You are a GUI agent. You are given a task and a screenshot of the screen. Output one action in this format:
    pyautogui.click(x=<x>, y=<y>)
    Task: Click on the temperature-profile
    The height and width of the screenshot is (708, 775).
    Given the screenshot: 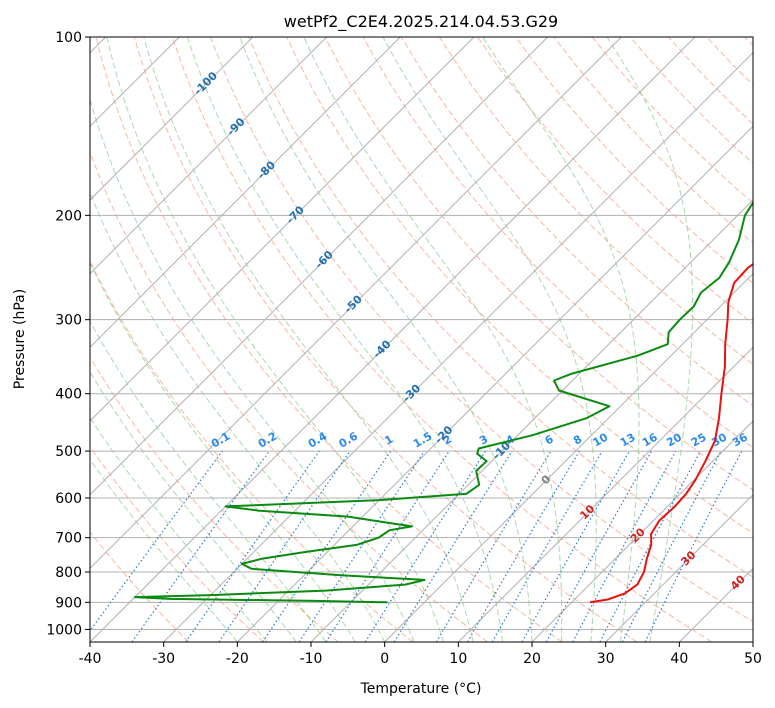 What is the action you would take?
    pyautogui.click(x=671, y=433)
    